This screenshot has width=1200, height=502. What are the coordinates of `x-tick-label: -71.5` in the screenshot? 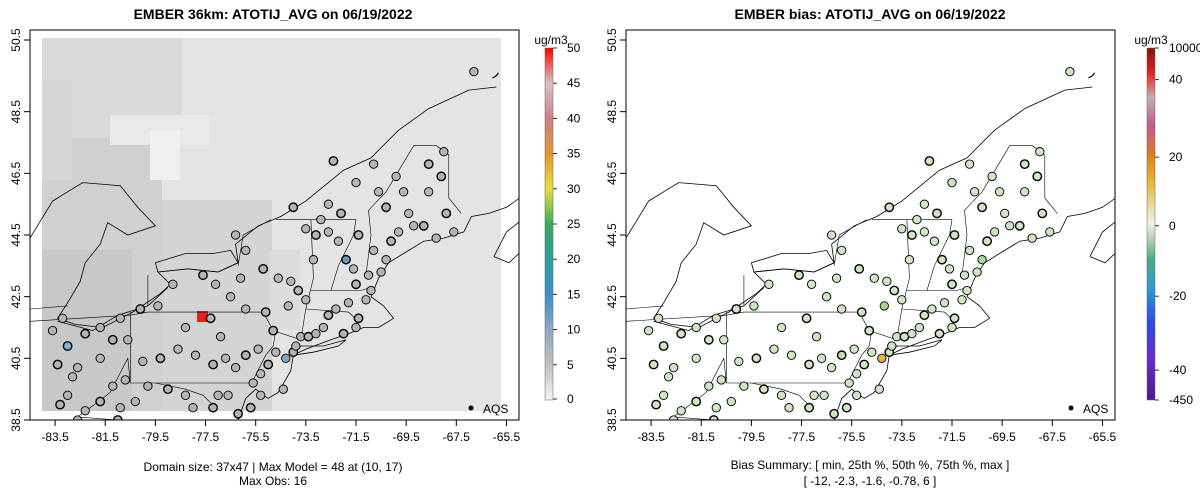 It's located at (356, 437).